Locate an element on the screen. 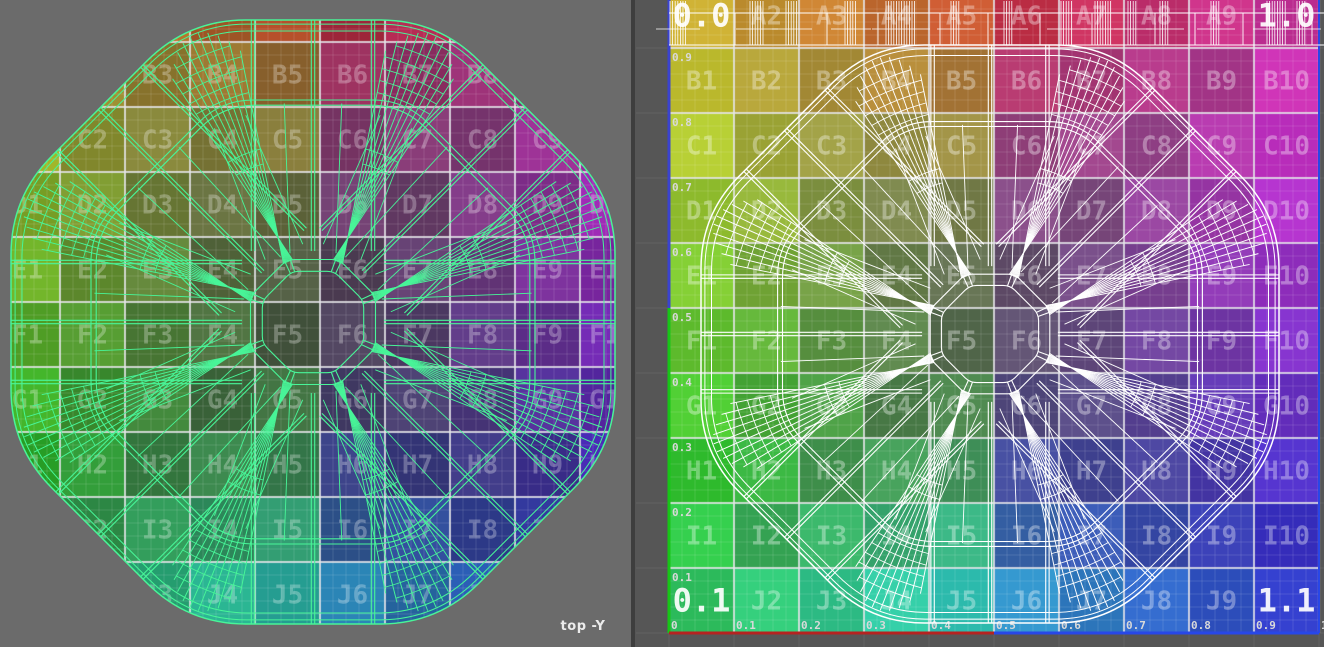 The image size is (1324, 647). texture-cell-label: A7 is located at coordinates (1091, 17).